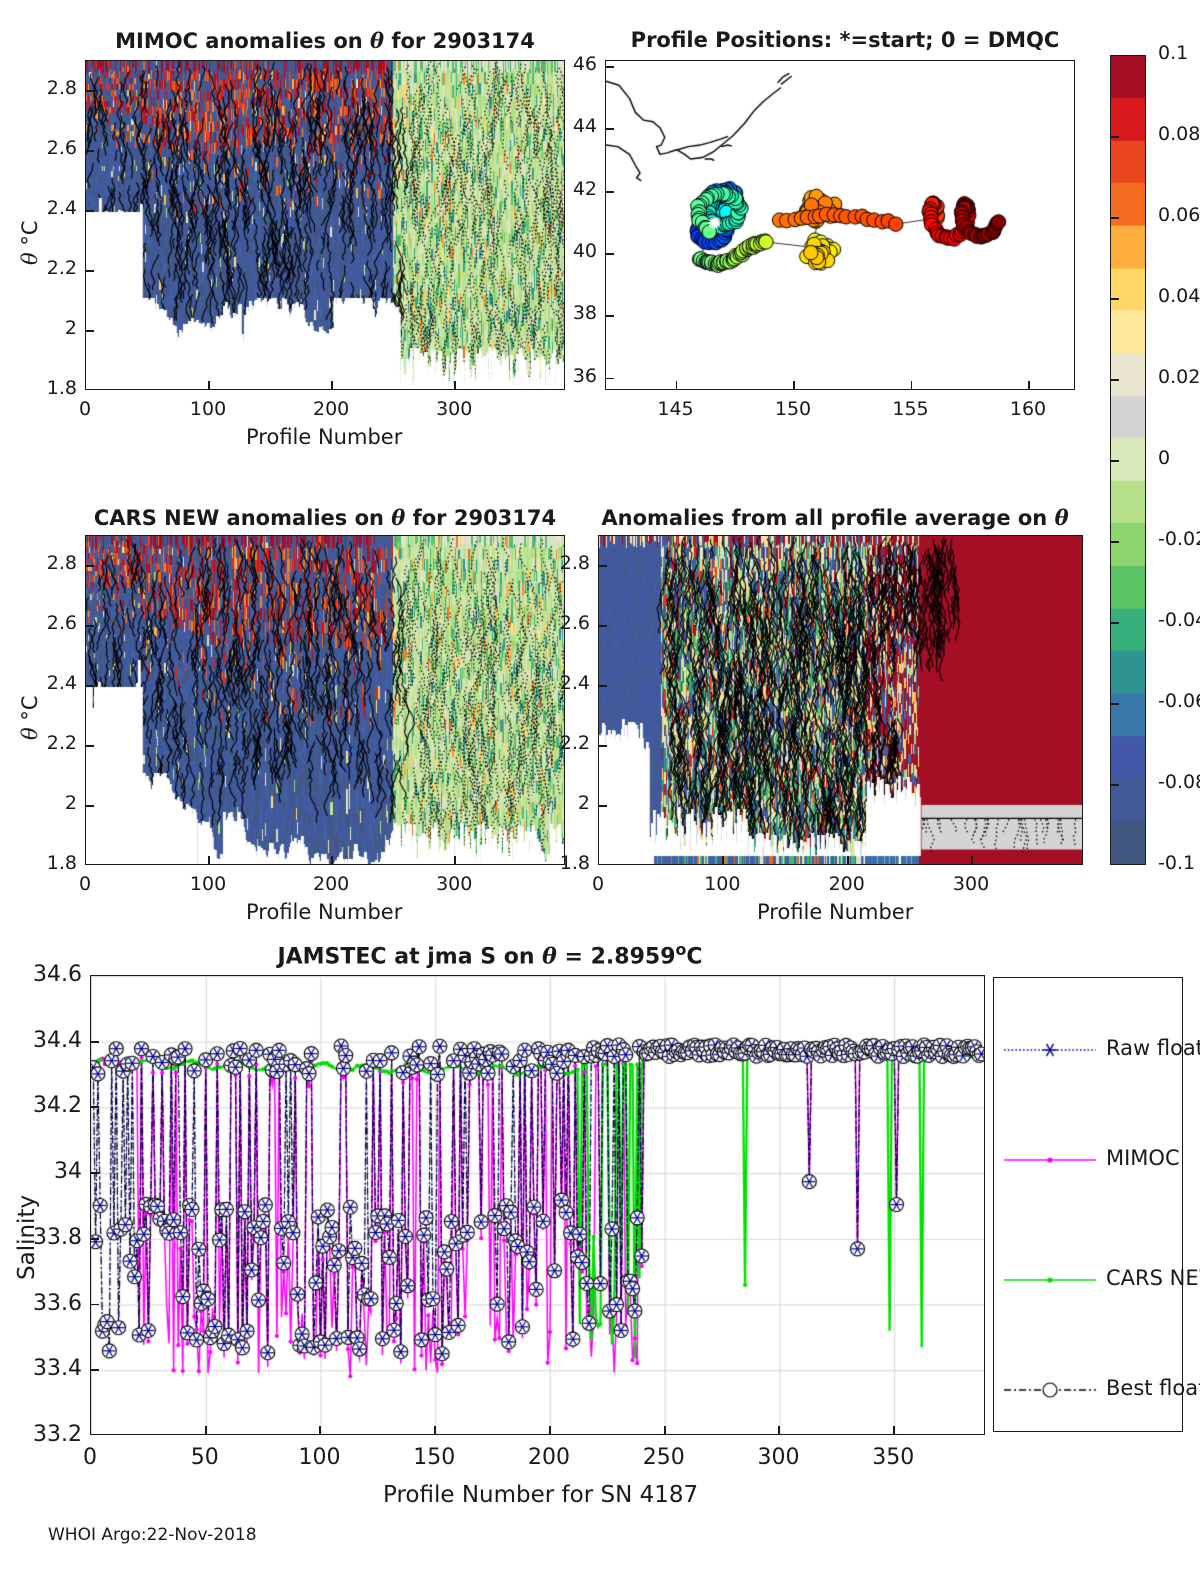  I want to click on mimoc-anomaly-plot-area, so click(325, 225).